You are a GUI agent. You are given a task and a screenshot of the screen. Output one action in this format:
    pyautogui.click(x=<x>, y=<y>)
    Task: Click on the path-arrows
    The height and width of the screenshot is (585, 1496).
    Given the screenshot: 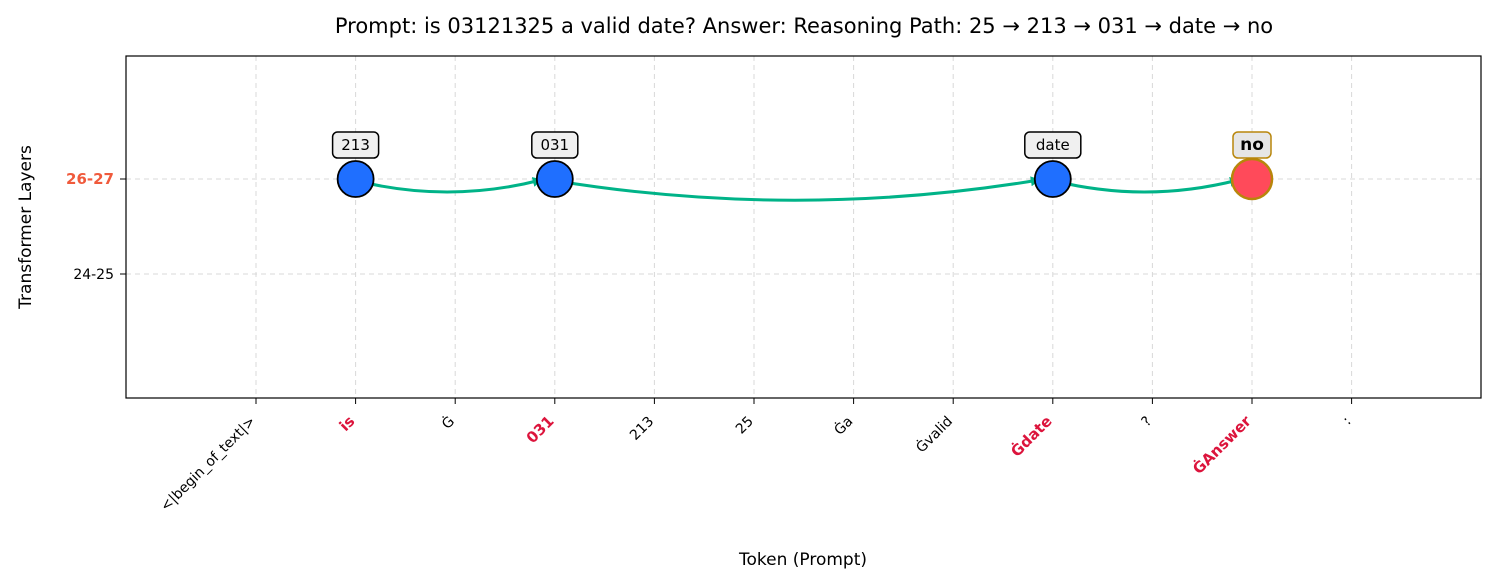 What is the action you would take?
    pyautogui.click(x=798, y=189)
    